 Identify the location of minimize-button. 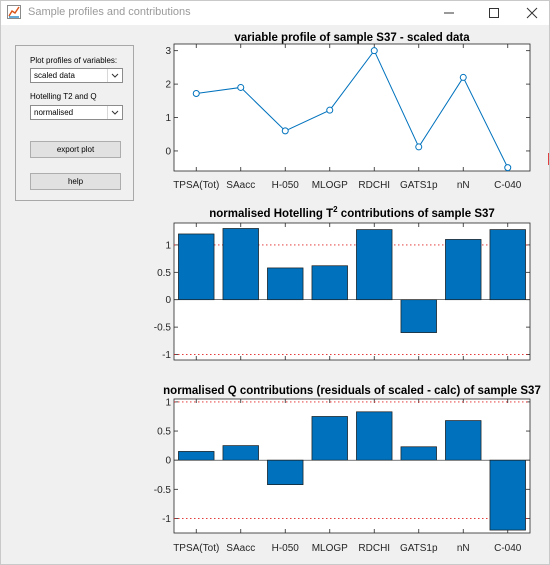
(449, 13).